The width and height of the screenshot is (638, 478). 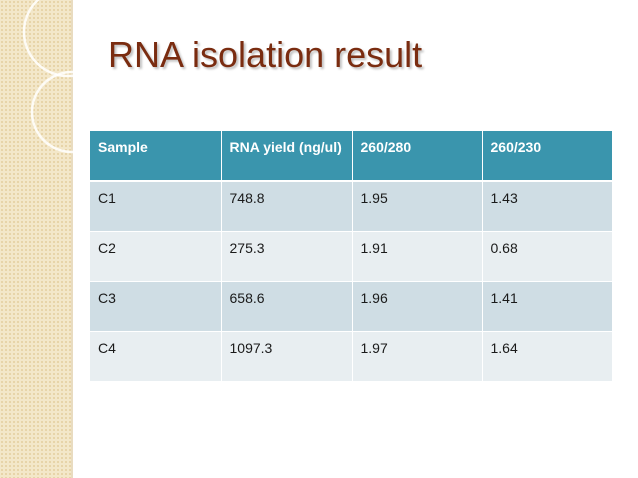 What do you see at coordinates (547, 256) in the screenshot?
I see `cell-260-230: 0.68` at bounding box center [547, 256].